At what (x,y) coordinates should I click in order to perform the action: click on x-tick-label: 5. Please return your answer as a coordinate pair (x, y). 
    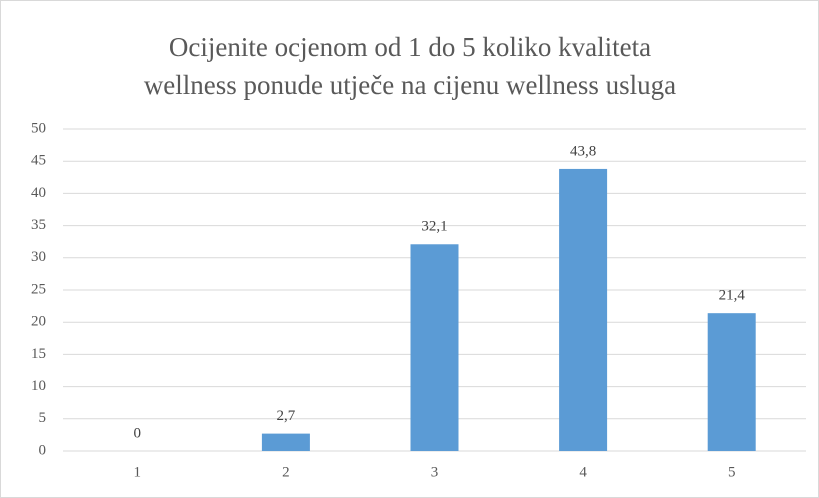
    Looking at the image, I should click on (732, 472).